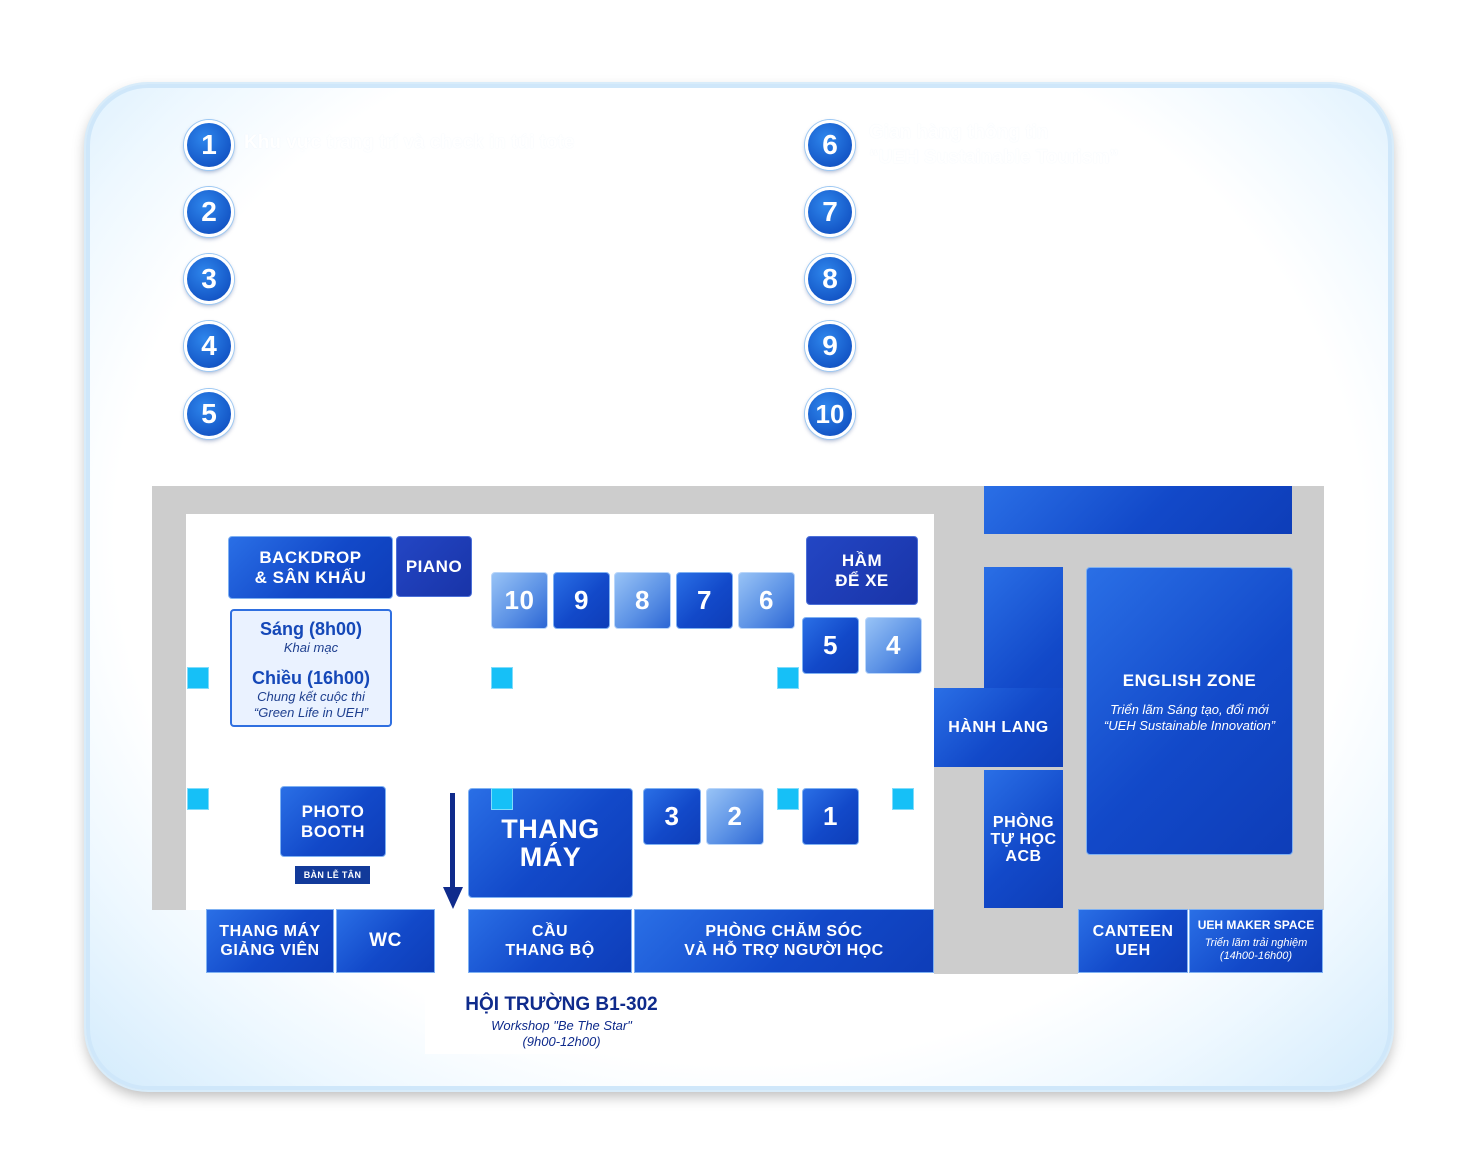 The height and width of the screenshot is (1174, 1475). I want to click on photo-booth-line1: PHOTO, so click(333, 811).